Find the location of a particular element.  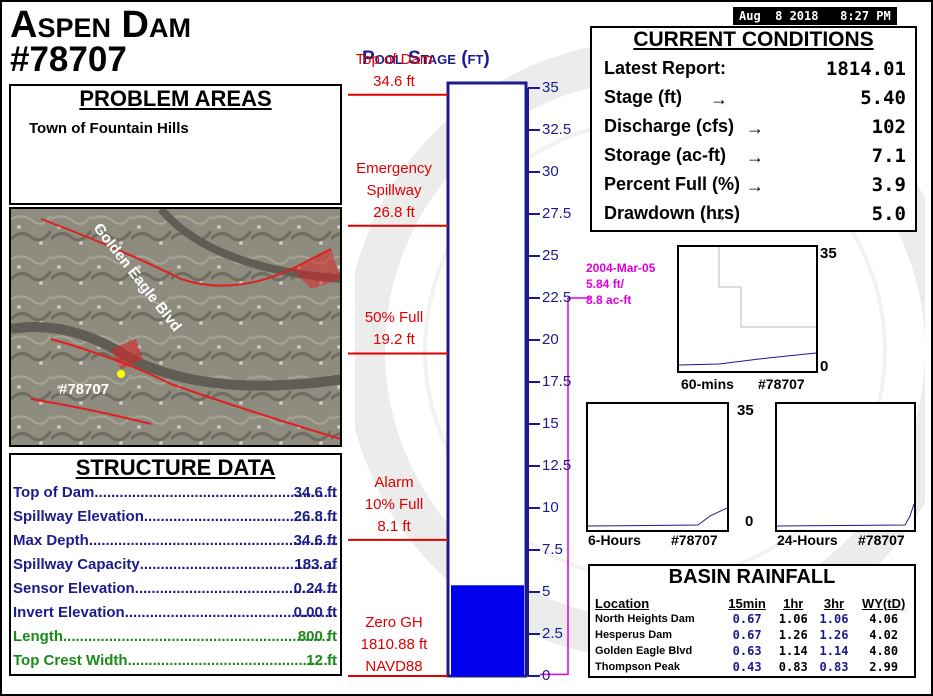

rainfall-wy: 4.02 is located at coordinates (884, 635).